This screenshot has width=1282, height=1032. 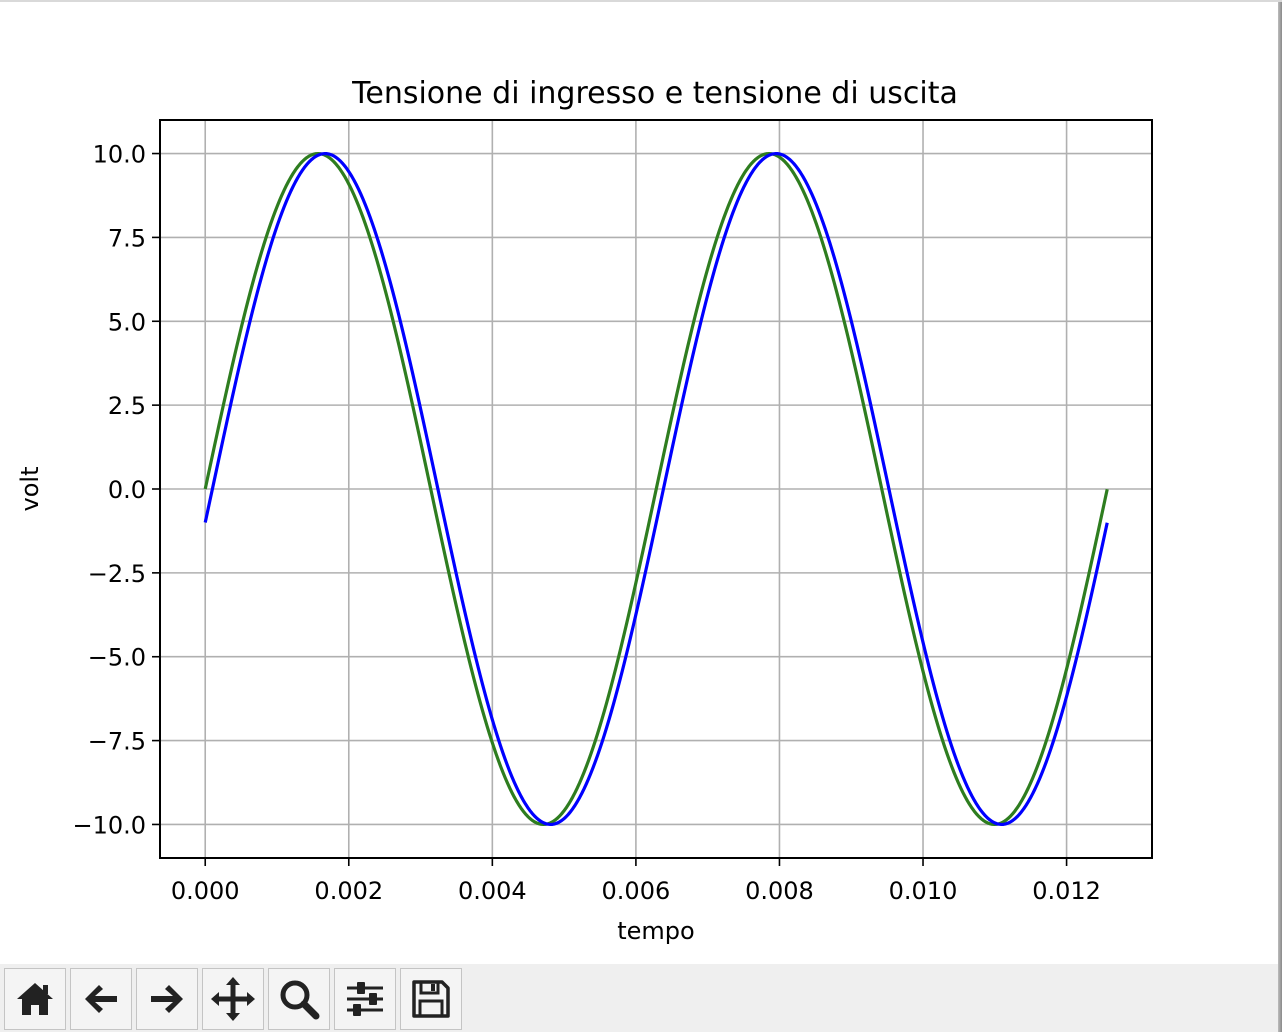 I want to click on arrow-right-icon, so click(x=167, y=999).